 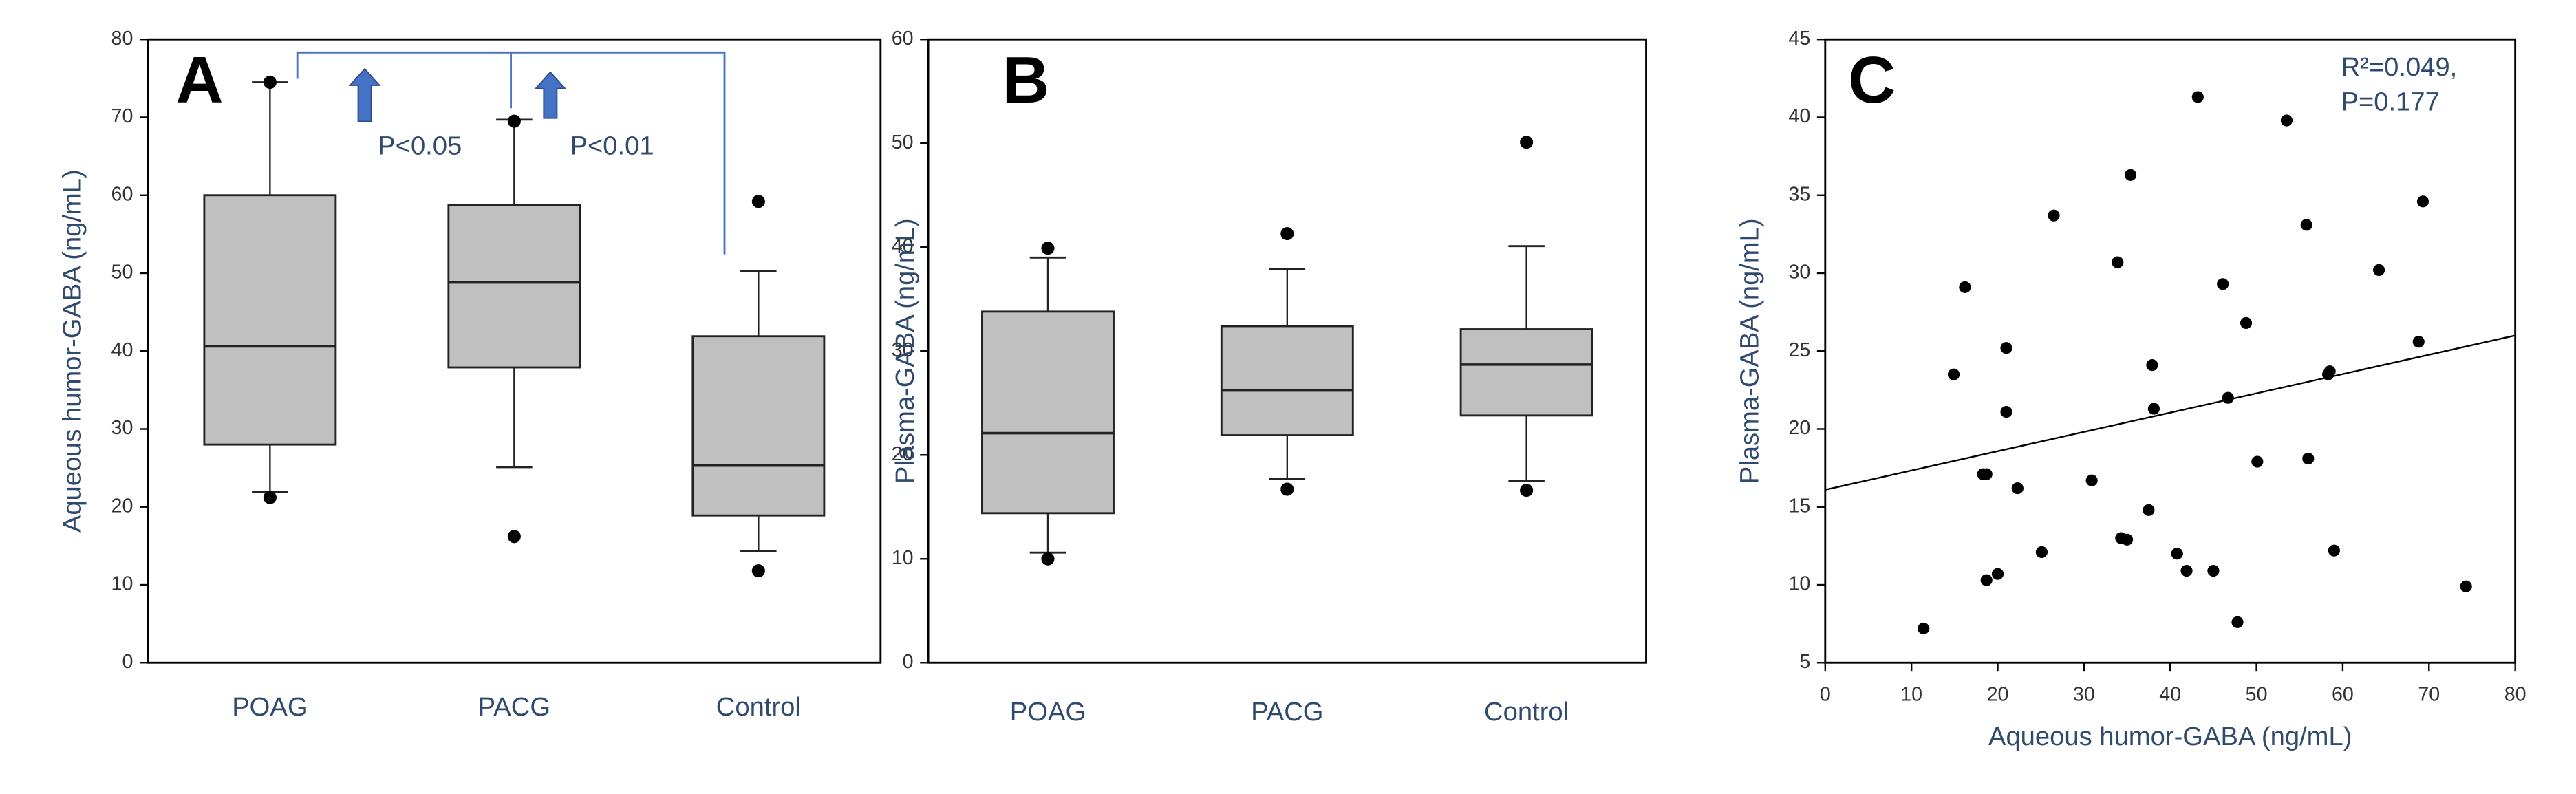 I want to click on y-tick-label: 70, so click(x=122, y=116).